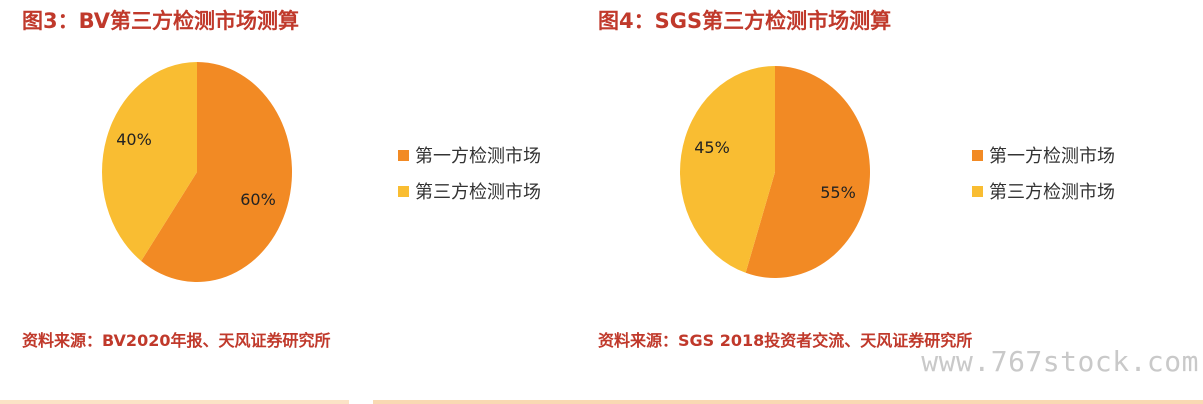 The image size is (1203, 404). What do you see at coordinates (134, 139) in the screenshot?
I see `data-label: 40%` at bounding box center [134, 139].